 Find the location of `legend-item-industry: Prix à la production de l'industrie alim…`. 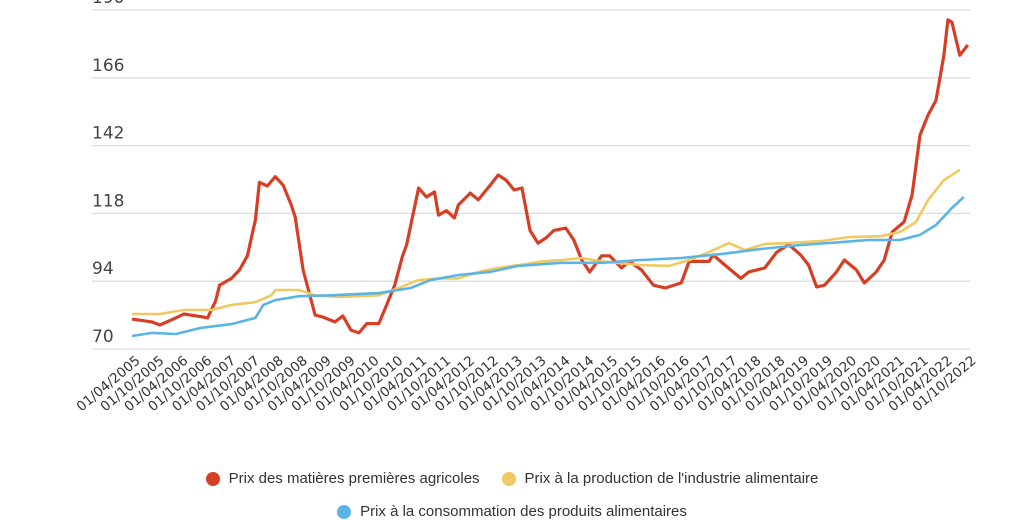

legend-item-industry: Prix à la production de l'industrie alim… is located at coordinates (660, 478).